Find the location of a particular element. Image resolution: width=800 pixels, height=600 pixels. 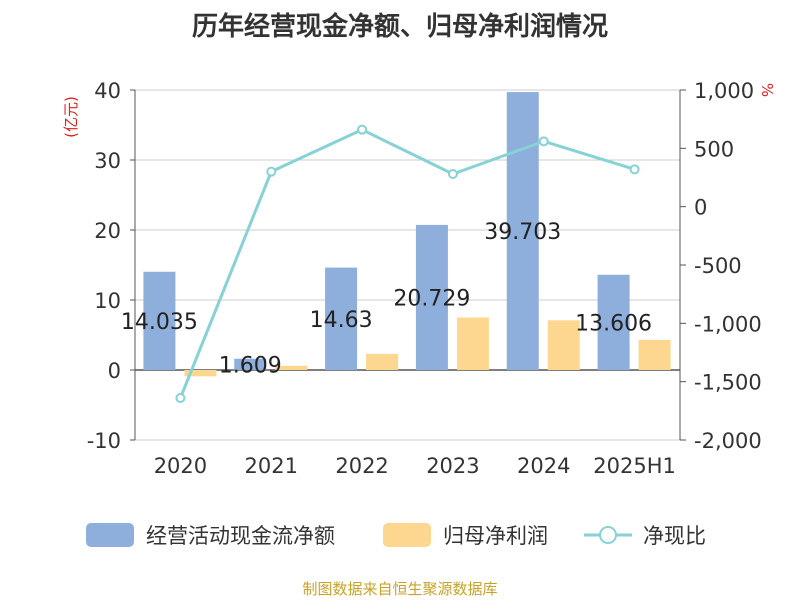

x-tick-label: 2022 is located at coordinates (361, 466).